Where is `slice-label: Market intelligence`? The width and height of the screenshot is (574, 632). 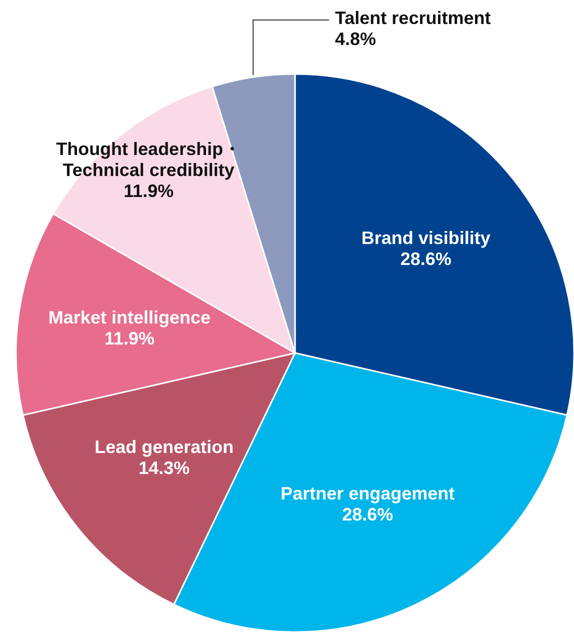 slice-label: Market intelligence is located at coordinates (129, 318).